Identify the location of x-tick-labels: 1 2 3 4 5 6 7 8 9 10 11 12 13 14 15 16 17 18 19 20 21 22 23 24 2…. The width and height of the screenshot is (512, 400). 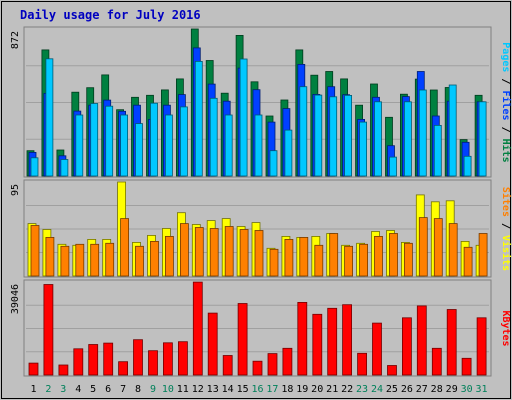
(258, 389).